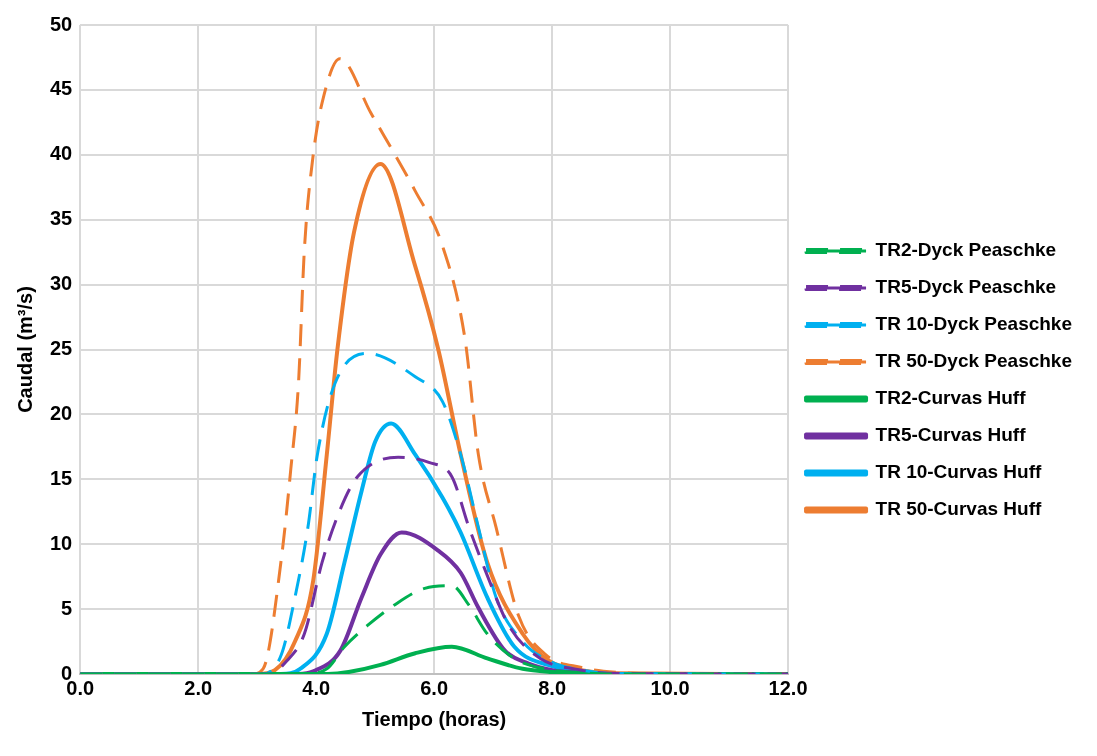 The image size is (1097, 756). What do you see at coordinates (966, 250) in the screenshot?
I see `legend-label: TR2-Dyck Peaschke` at bounding box center [966, 250].